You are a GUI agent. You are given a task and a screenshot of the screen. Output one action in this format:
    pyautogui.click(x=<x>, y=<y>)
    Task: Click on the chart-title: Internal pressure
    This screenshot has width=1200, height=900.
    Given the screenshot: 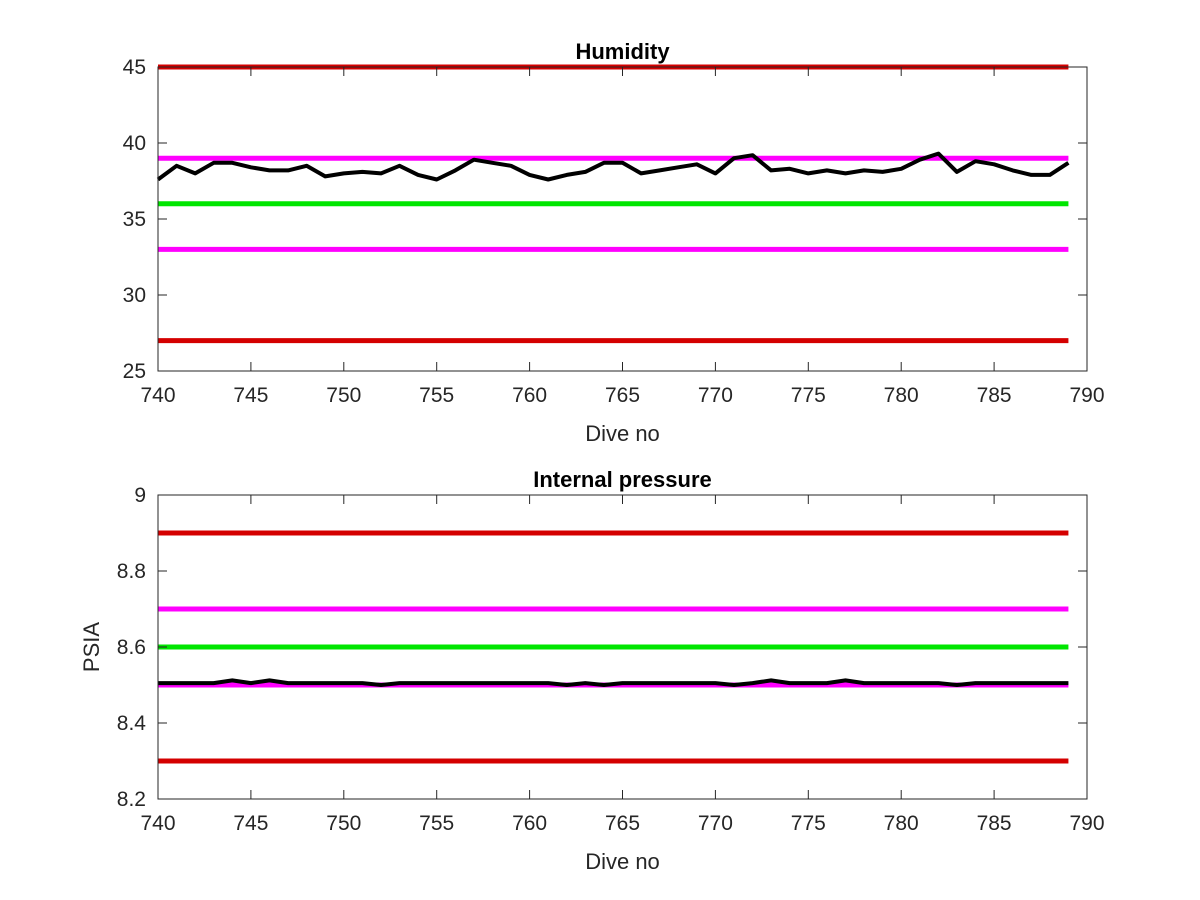 What is the action you would take?
    pyautogui.click(x=622, y=479)
    